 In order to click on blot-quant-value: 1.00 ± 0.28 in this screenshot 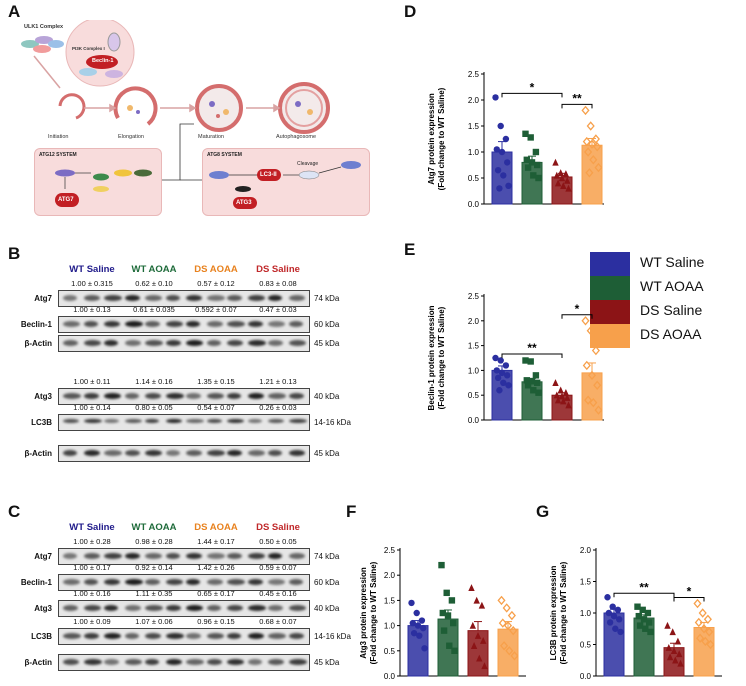, I will do `click(92, 541)`.